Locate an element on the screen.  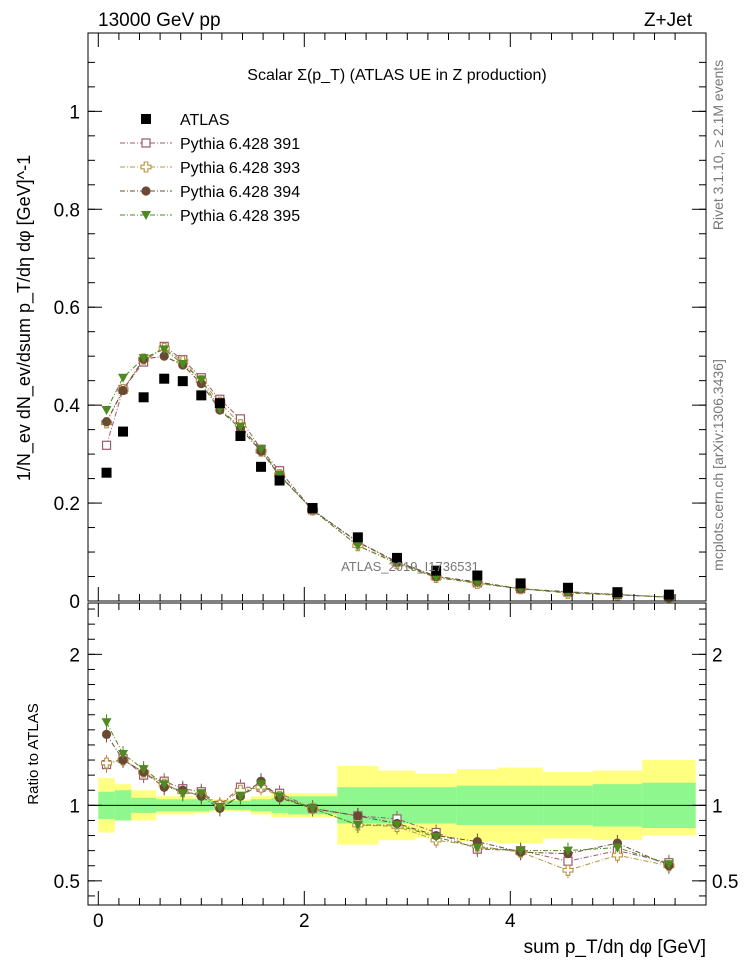
y-tick-label: 0.8 is located at coordinates (67, 210).